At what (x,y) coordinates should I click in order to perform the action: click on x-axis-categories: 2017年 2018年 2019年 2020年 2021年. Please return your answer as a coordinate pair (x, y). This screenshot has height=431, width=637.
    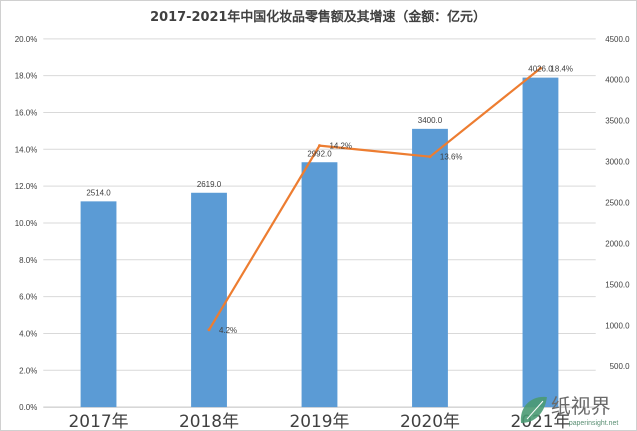
    Looking at the image, I should click on (320, 421).